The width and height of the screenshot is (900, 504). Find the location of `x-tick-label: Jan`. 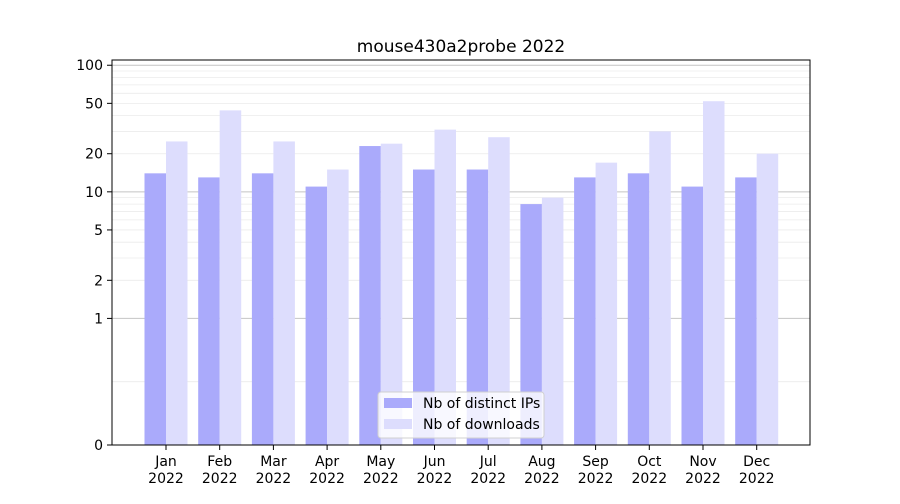

x-tick-label: Jan is located at coordinates (165, 462).